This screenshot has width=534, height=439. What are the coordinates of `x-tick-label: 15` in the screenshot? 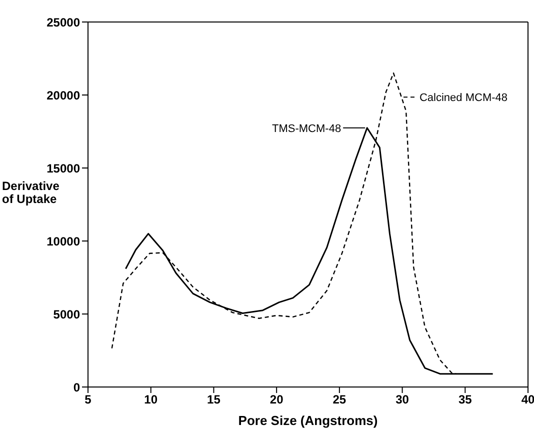 It's located at (214, 399).